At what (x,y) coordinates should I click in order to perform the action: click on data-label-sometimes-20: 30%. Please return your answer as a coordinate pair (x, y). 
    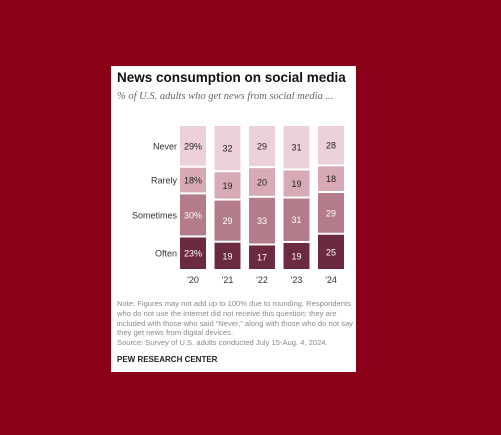
    Looking at the image, I should click on (193, 215).